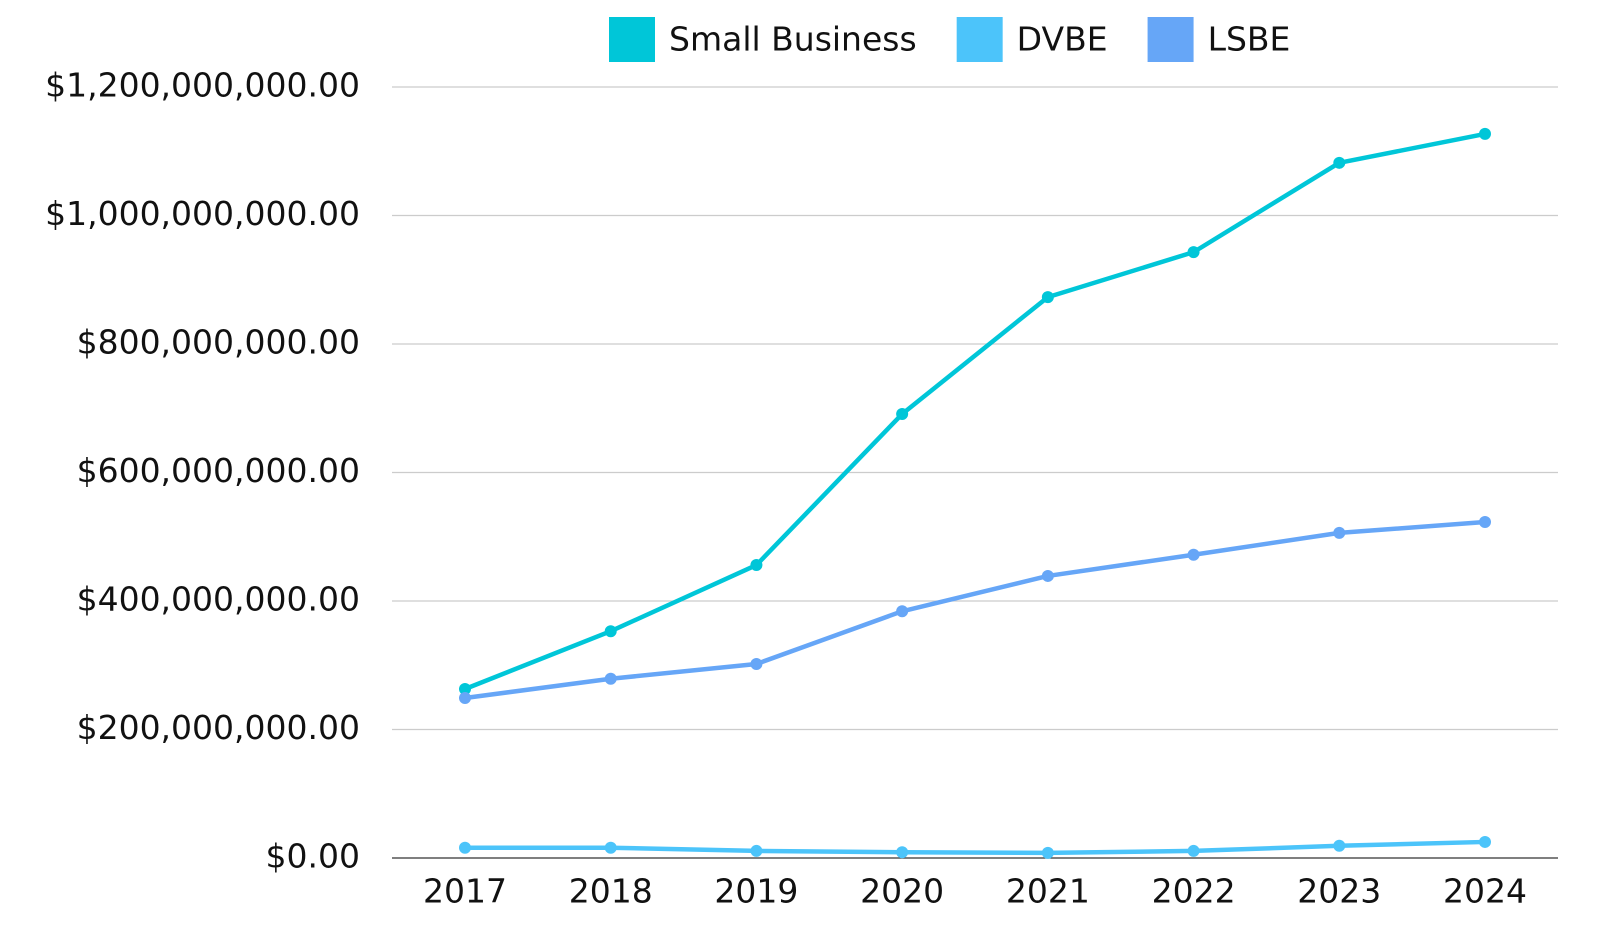 The image size is (1599, 930). I want to click on y-tick-label: $200,000,000.00, so click(218, 727).